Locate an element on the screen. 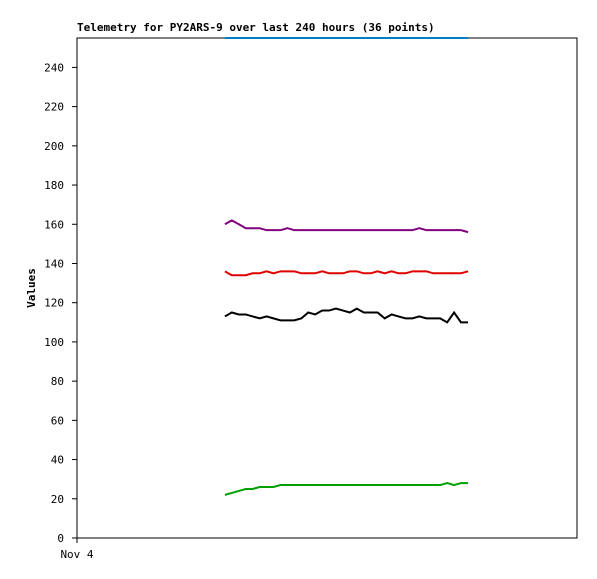 The height and width of the screenshot is (579, 597). y-tick-label: 60 is located at coordinates (57, 420).